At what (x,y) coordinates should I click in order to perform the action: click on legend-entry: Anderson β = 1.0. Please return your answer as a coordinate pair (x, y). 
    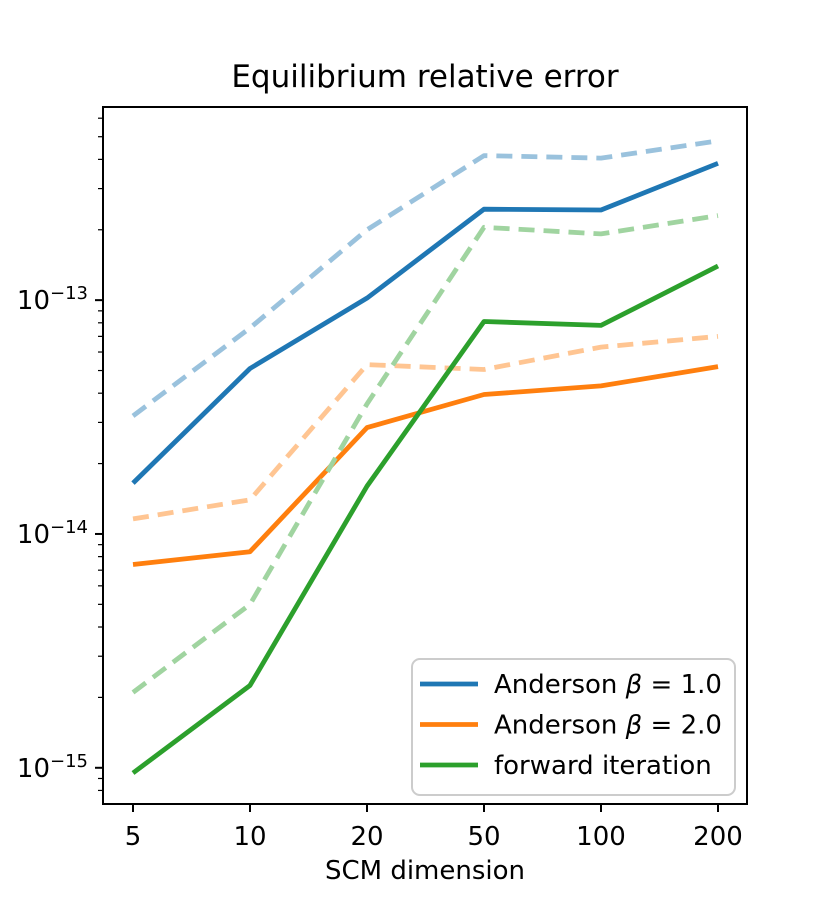
    Looking at the image, I should click on (571, 685).